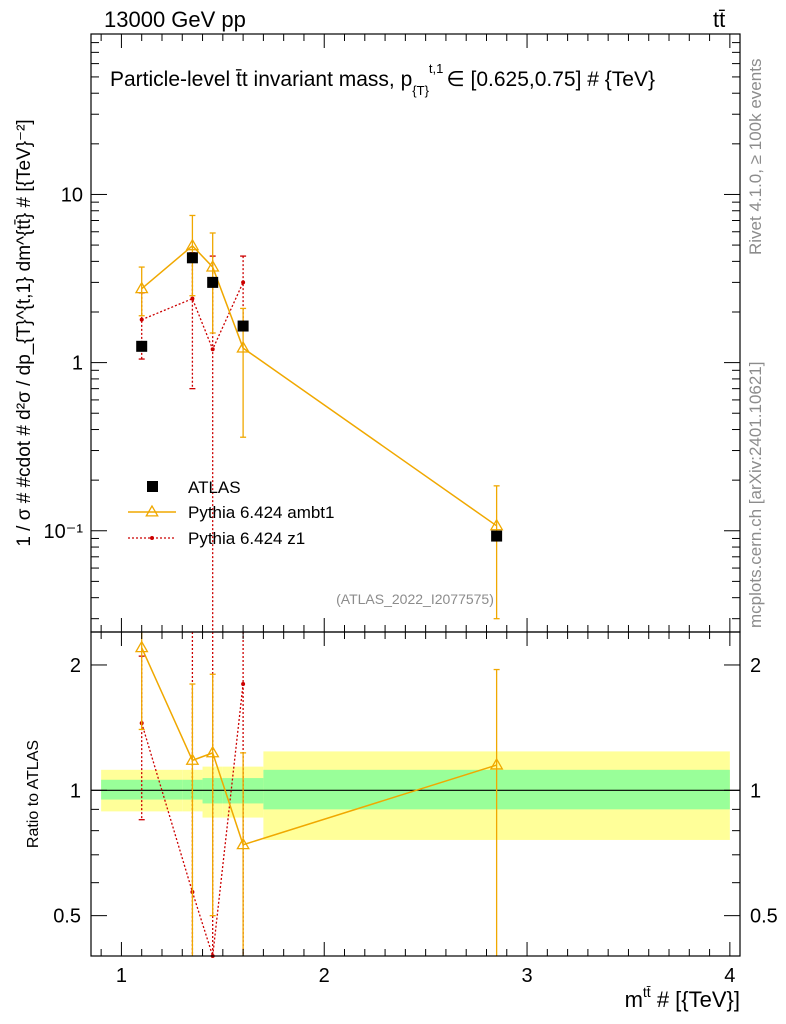 Image resolution: width=786 pixels, height=1024 pixels. What do you see at coordinates (729, 976) in the screenshot?
I see `x-tick-label: 4` at bounding box center [729, 976].